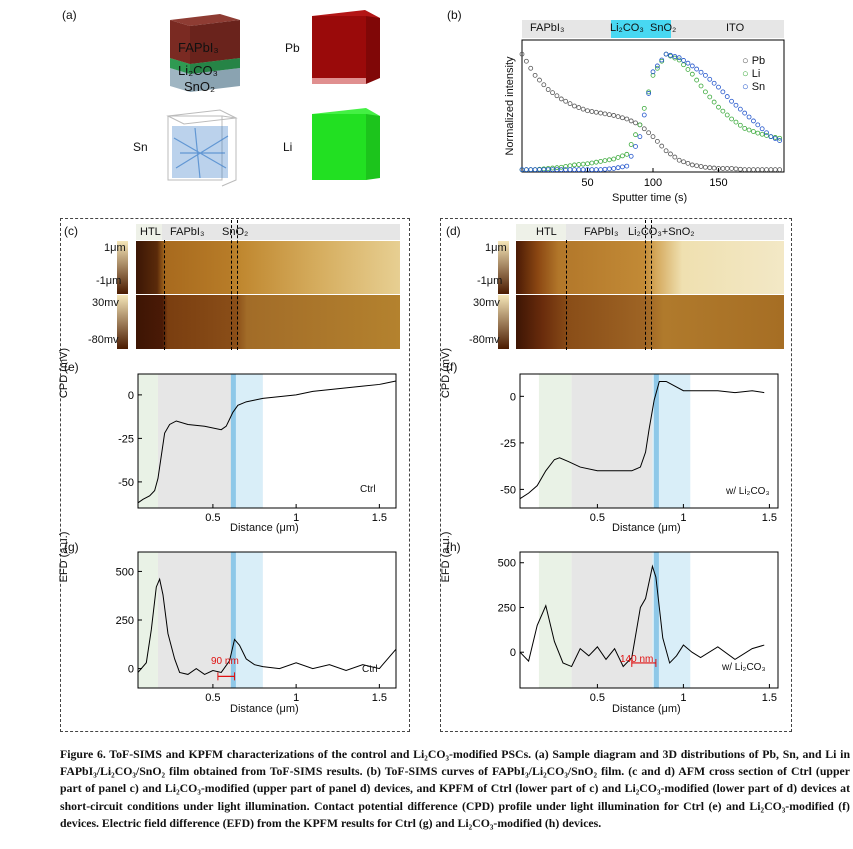 The image size is (853, 849). What do you see at coordinates (131, 396) in the screenshot?
I see `y-tick-label: 0` at bounding box center [131, 396].